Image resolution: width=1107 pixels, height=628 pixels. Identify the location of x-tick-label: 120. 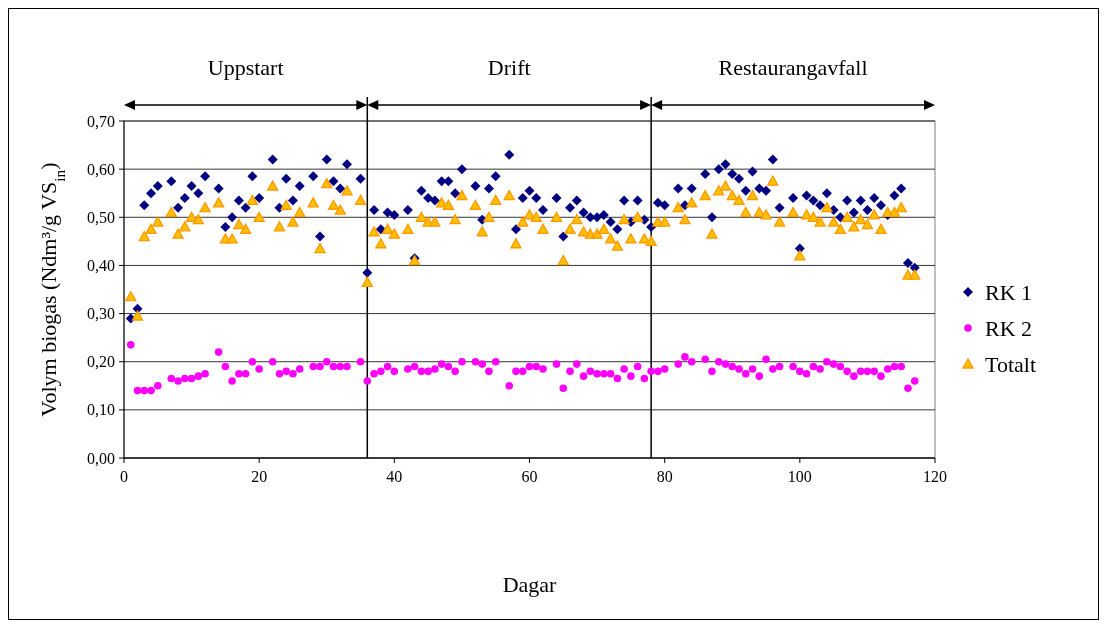
(935, 476).